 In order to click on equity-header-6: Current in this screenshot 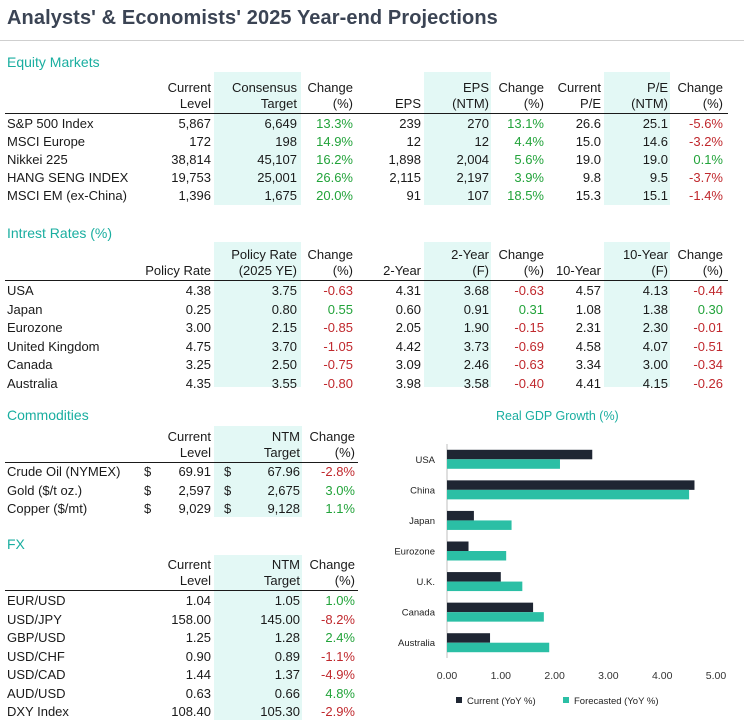, I will do `click(579, 87)`.